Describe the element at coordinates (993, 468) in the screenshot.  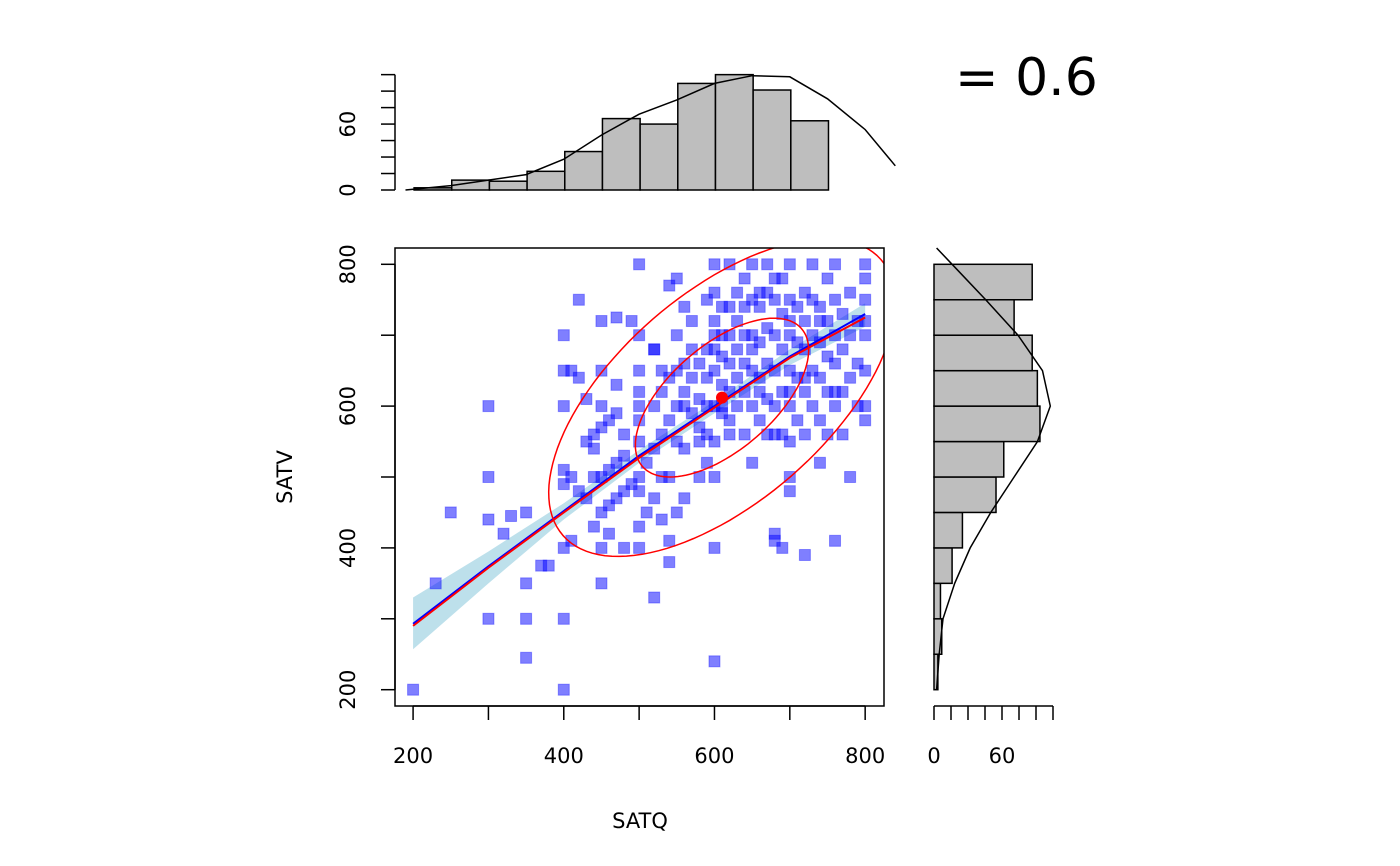
I see `y-density-curve` at that location.